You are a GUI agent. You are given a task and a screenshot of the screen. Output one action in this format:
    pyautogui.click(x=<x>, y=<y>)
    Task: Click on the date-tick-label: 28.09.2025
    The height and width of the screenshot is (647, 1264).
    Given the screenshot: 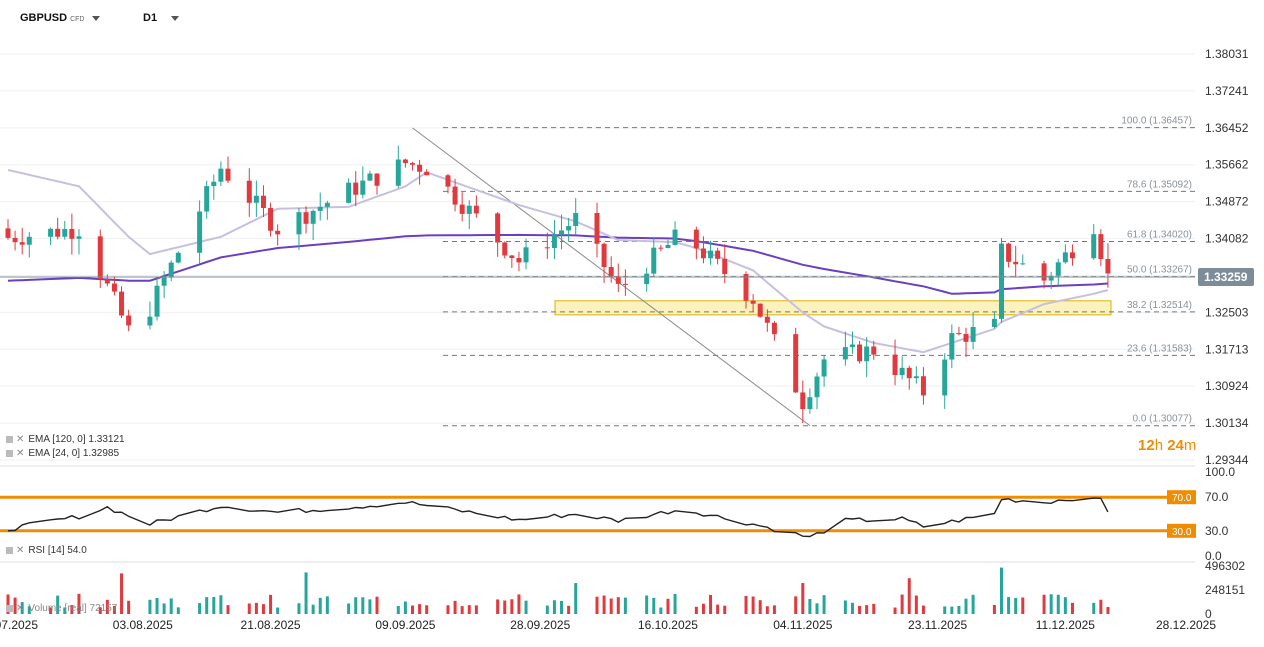 What is the action you would take?
    pyautogui.click(x=540, y=625)
    